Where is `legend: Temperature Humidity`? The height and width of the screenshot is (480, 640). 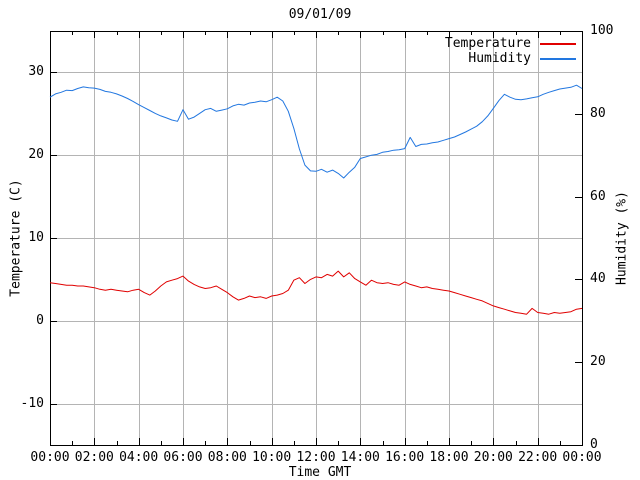
legend: Temperature Humidity is located at coordinates (510, 51).